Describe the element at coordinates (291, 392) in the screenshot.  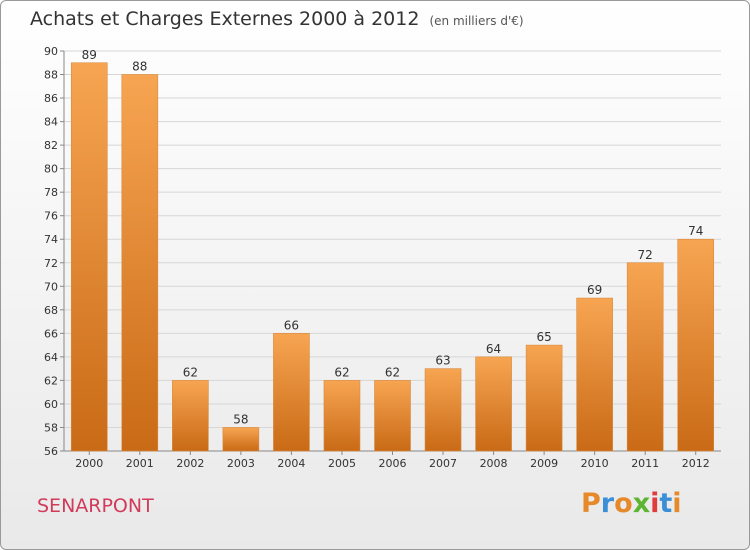
I see `bar-2004` at that location.